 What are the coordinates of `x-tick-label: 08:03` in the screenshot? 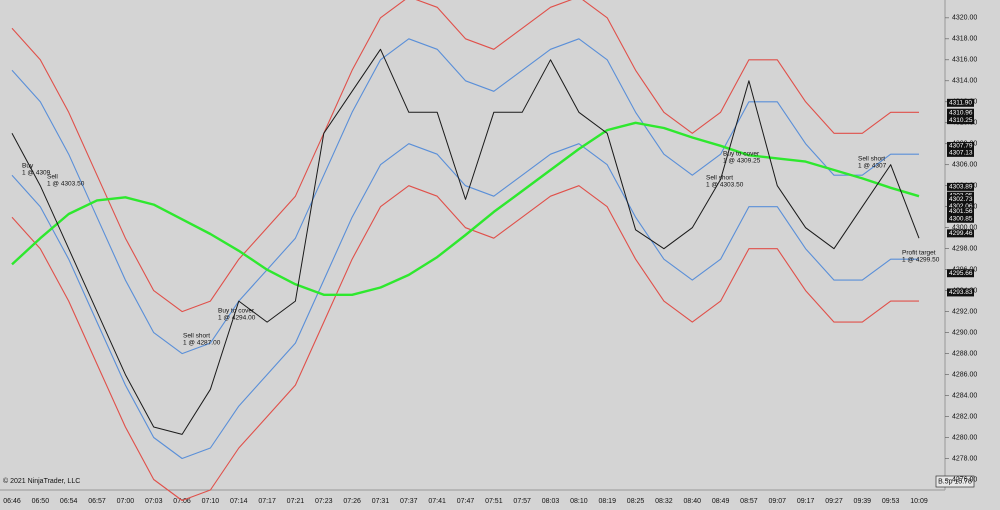 It's located at (551, 501).